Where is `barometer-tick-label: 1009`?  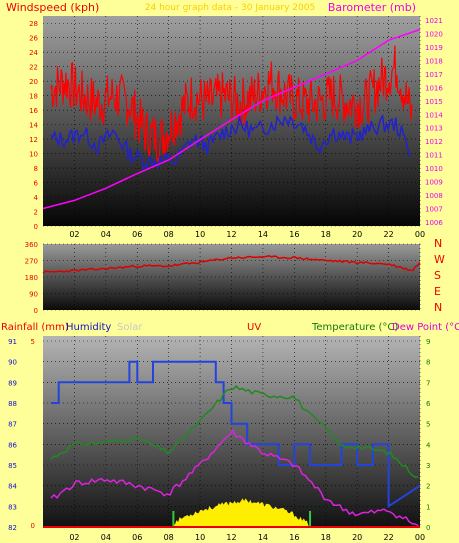
barometer-tick-label: 1009 is located at coordinates (434, 183).